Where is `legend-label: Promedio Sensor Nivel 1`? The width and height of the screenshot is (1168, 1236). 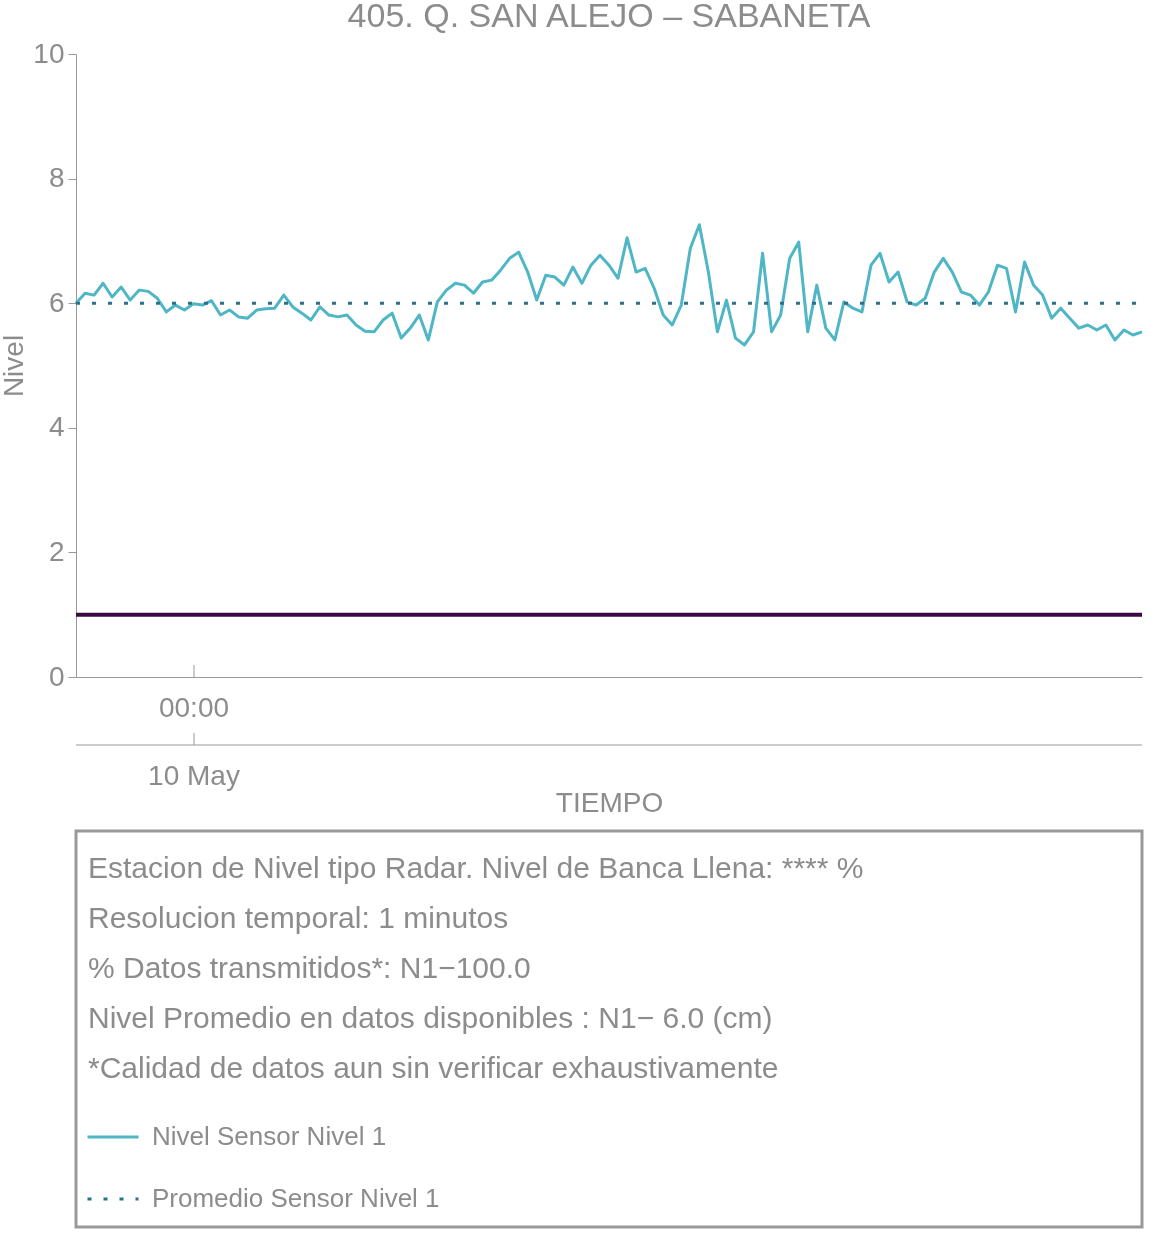 legend-label: Promedio Sensor Nivel 1 is located at coordinates (296, 1198).